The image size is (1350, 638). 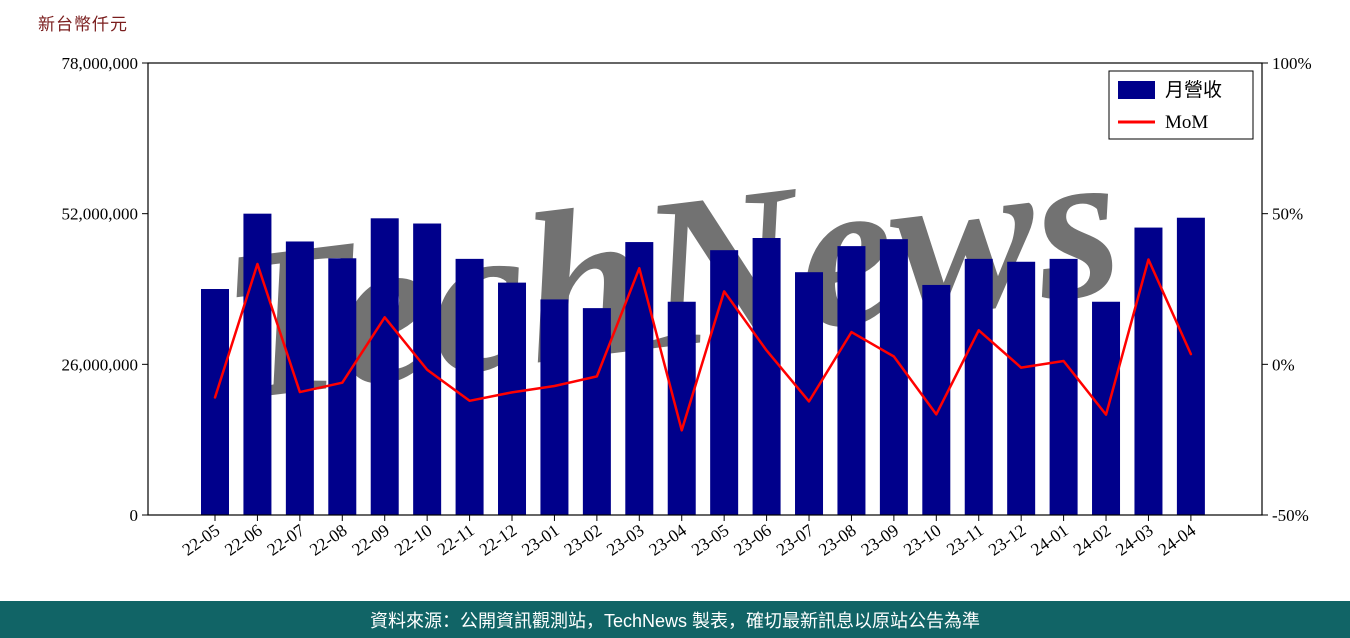 What do you see at coordinates (879, 540) in the screenshot?
I see `x-tick-label: 23-09` at bounding box center [879, 540].